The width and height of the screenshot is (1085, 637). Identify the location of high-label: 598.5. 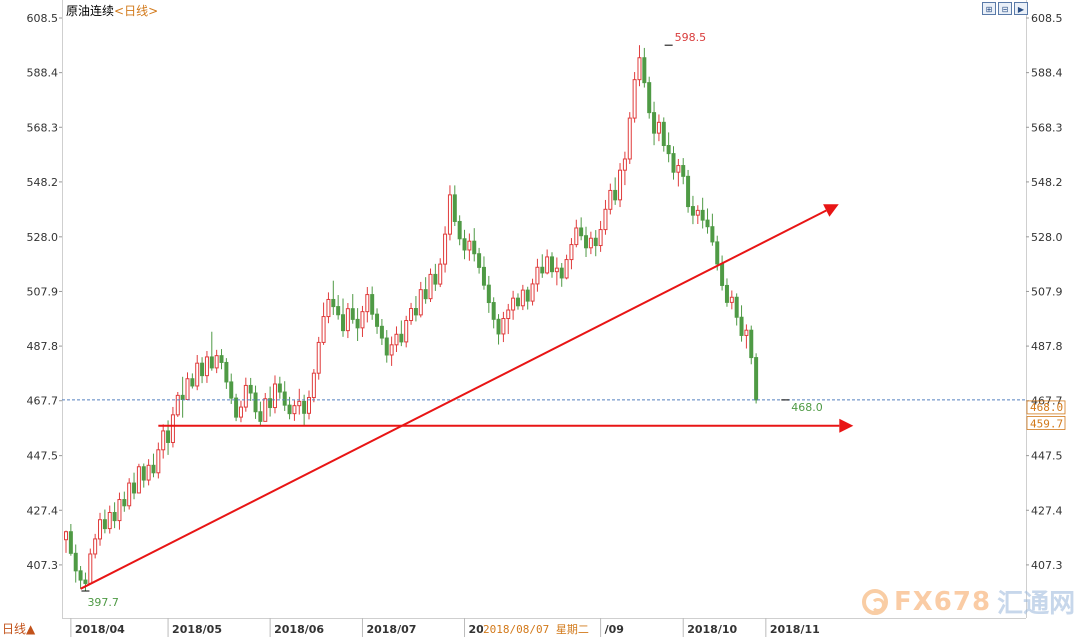
(691, 37).